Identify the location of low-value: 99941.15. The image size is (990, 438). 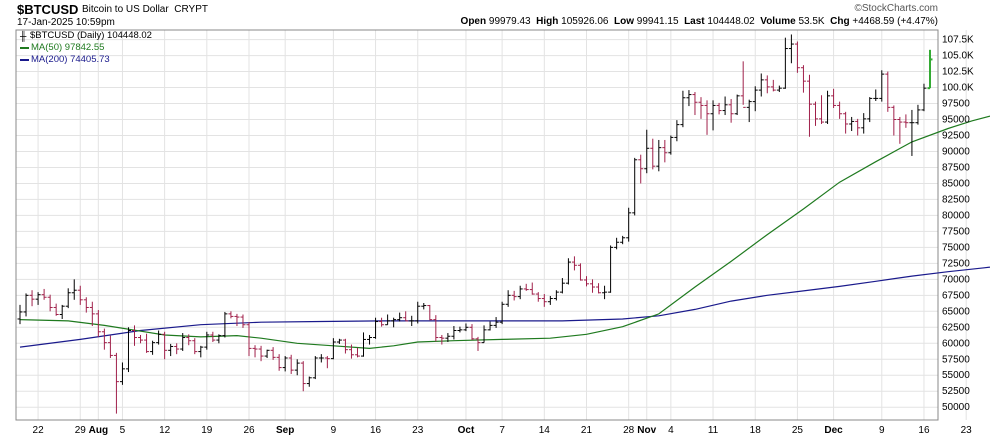
(657, 21).